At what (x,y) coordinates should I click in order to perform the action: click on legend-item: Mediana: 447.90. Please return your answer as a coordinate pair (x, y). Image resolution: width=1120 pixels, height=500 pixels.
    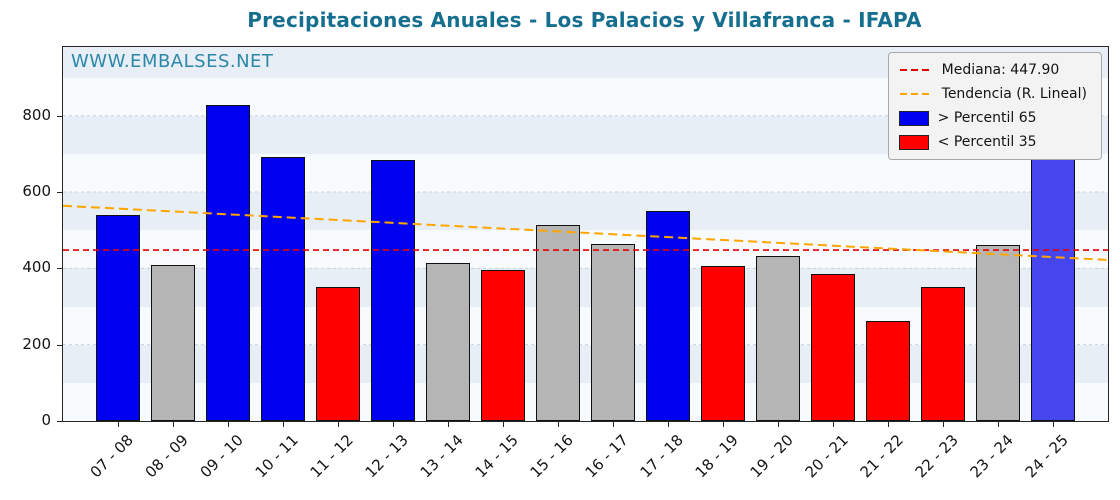
    Looking at the image, I should click on (993, 70).